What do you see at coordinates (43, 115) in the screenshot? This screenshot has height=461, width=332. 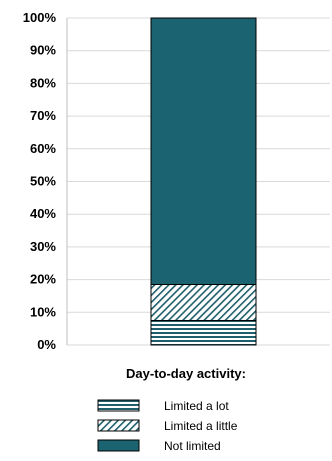 I see `y-tick-label: 70%` at bounding box center [43, 115].